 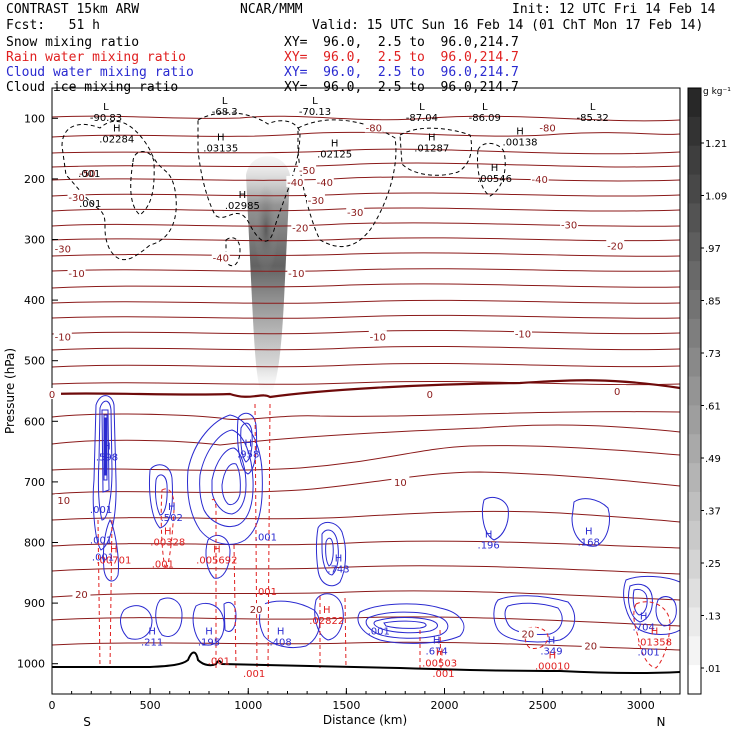 I want to click on x-tick-label: 3000, so click(x=641, y=705).